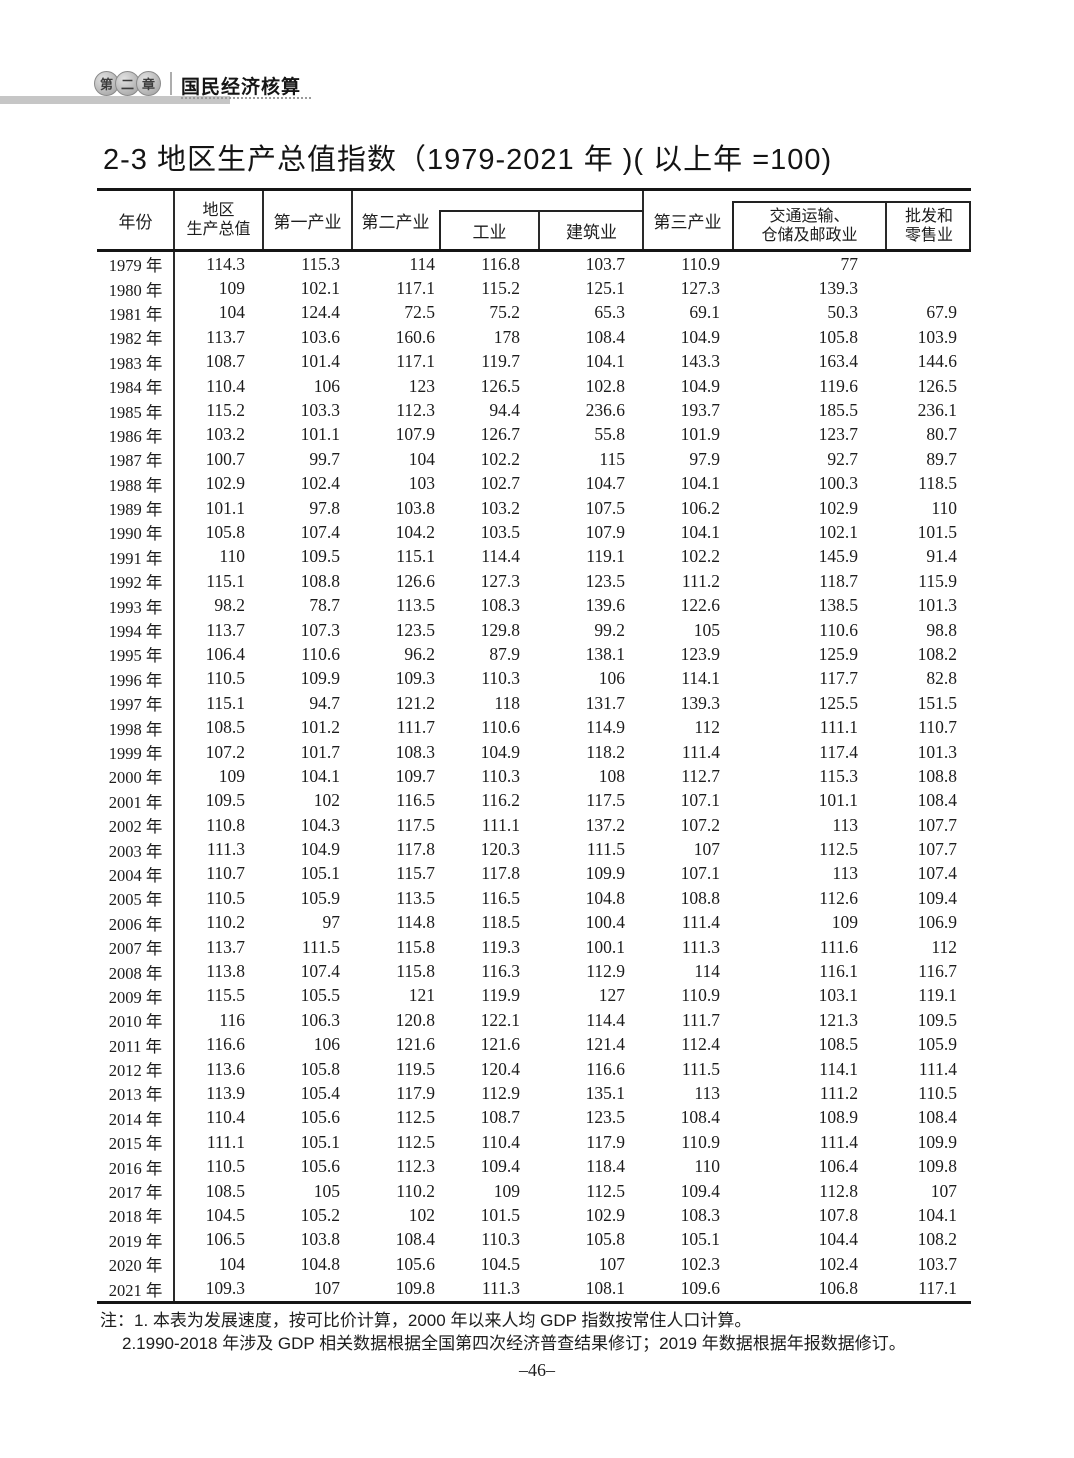 The width and height of the screenshot is (1074, 1458). Describe the element at coordinates (838, 1117) in the screenshot. I see `value-cell: 108.9` at that location.